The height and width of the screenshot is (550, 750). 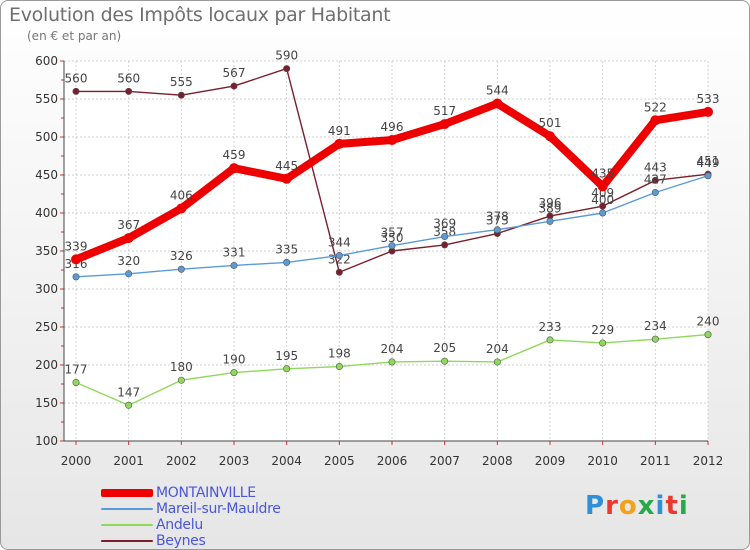 What do you see at coordinates (234, 155) in the screenshot?
I see `data-label-montainville: 459` at bounding box center [234, 155].